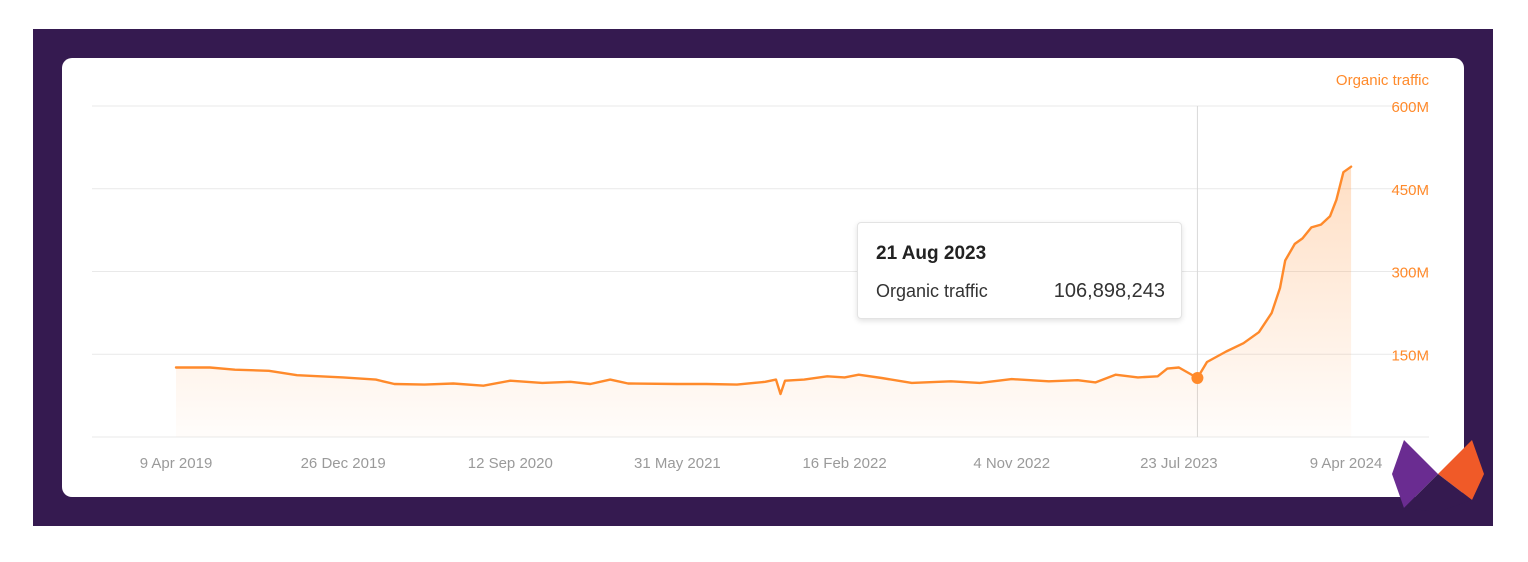 This screenshot has width=1528, height=562. What do you see at coordinates (1410, 355) in the screenshot?
I see `y-tick-label: 150M` at bounding box center [1410, 355].